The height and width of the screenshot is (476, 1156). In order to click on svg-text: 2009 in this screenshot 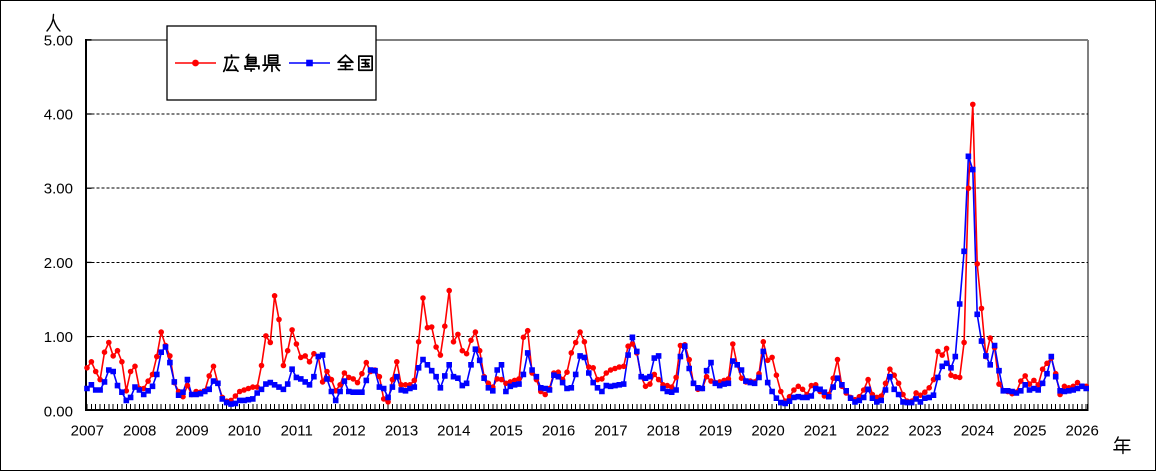, I will do `click(191, 430)`.